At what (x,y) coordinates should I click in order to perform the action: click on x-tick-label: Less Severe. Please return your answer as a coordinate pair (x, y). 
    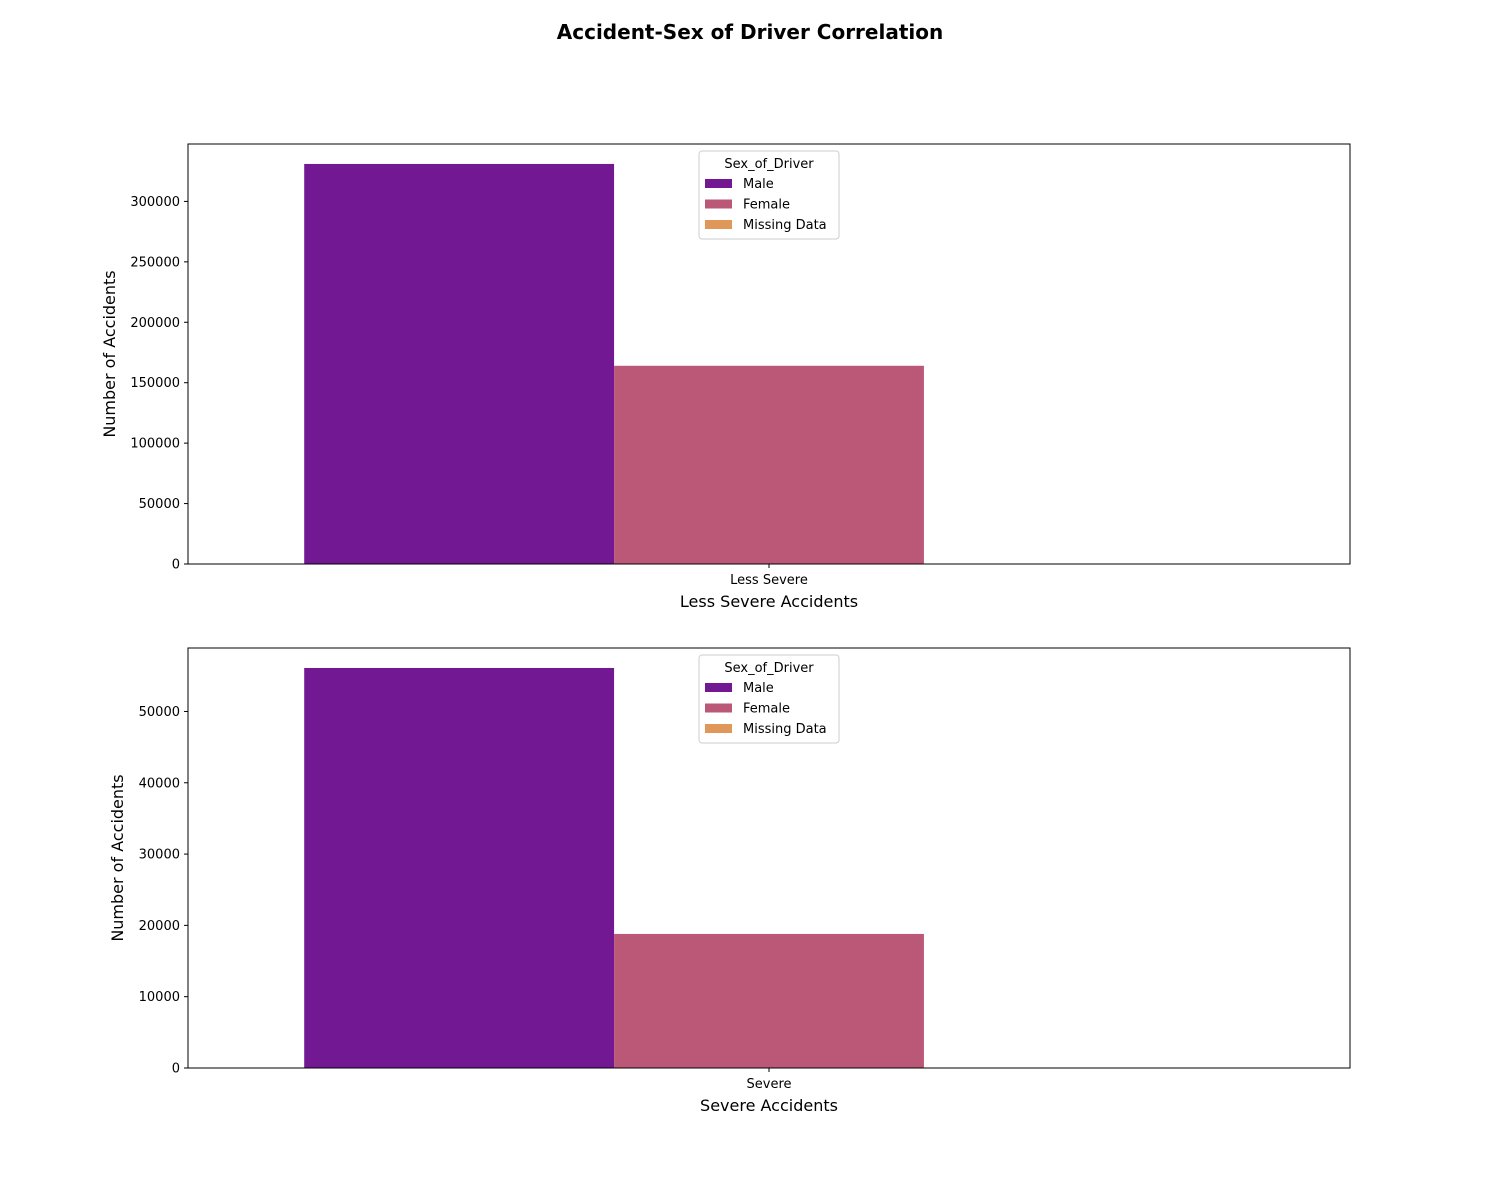
    Looking at the image, I should click on (769, 580).